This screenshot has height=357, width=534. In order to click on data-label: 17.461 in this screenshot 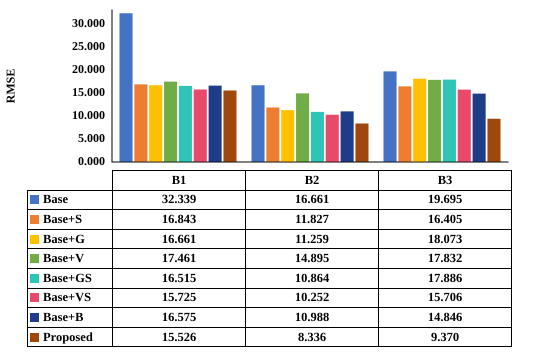, I will do `click(179, 258)`.